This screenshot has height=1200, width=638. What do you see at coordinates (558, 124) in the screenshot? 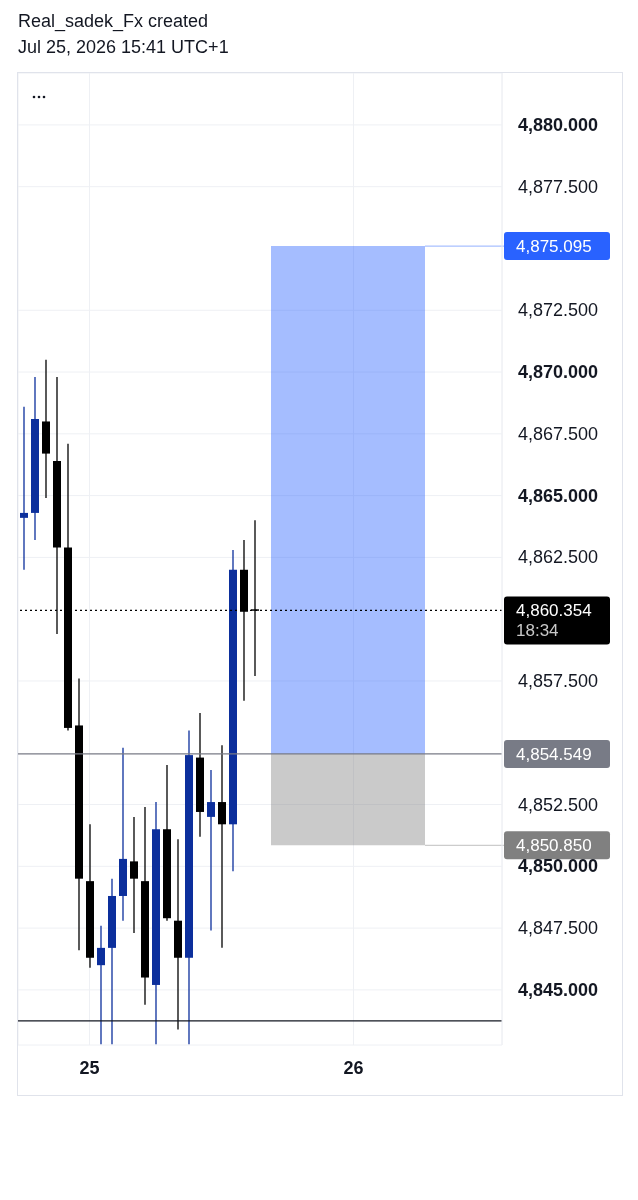
I see `y-tick-label: 4,880.000` at bounding box center [558, 124].